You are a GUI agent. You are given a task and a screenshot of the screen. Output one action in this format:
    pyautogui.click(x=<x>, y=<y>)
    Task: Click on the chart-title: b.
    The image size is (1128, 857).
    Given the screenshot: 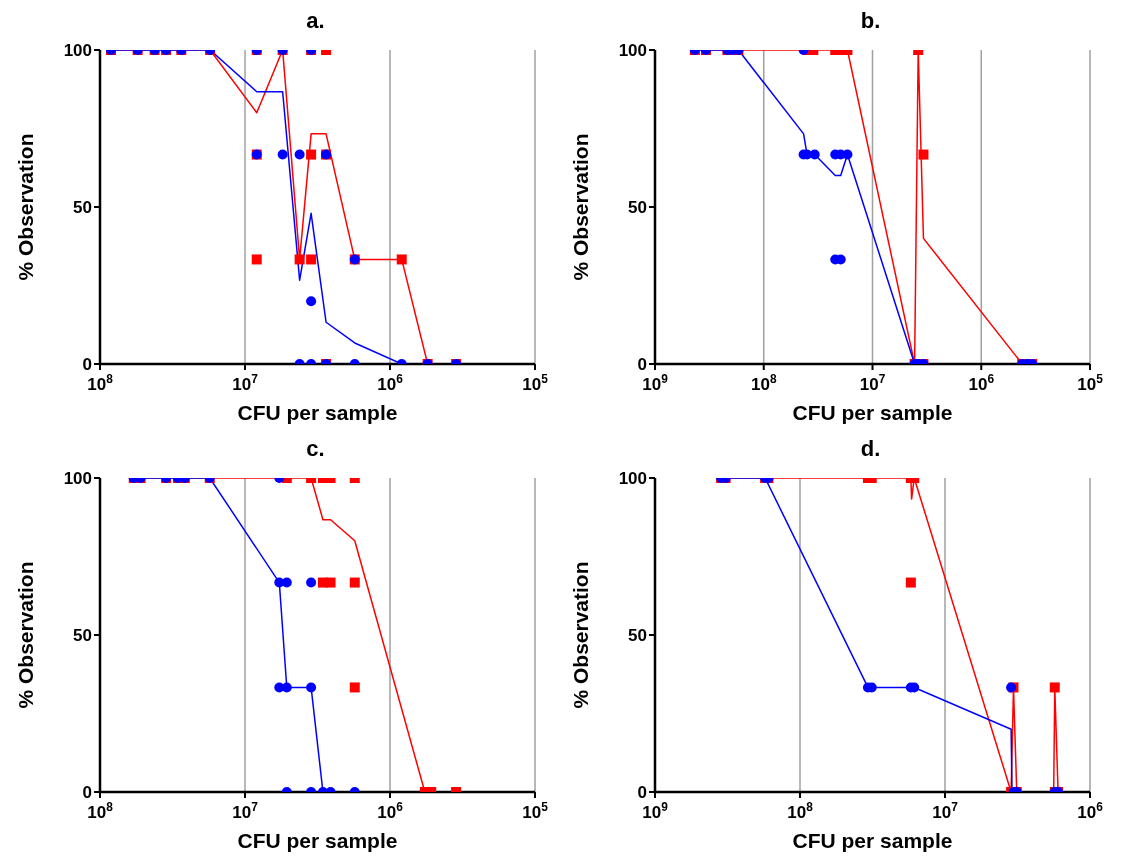 What is the action you would take?
    pyautogui.click(x=870, y=21)
    